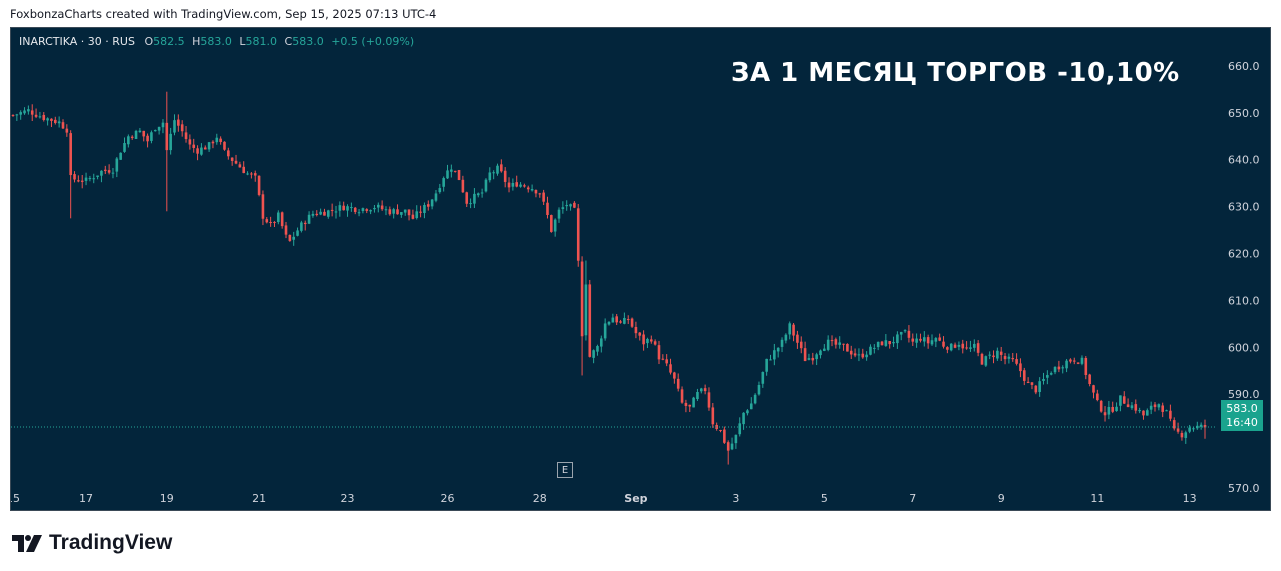 This screenshot has width=1281, height=571. Describe the element at coordinates (1244, 66) in the screenshot. I see `y-tick-label: 660.0` at that location.